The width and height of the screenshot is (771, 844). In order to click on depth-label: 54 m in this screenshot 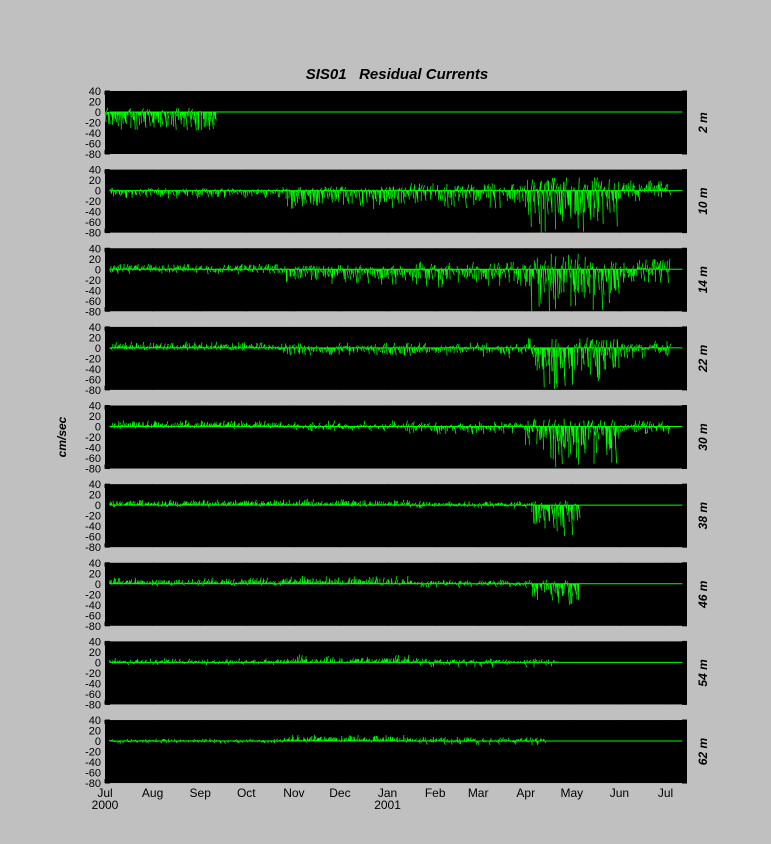, I will do `click(703, 673)`.